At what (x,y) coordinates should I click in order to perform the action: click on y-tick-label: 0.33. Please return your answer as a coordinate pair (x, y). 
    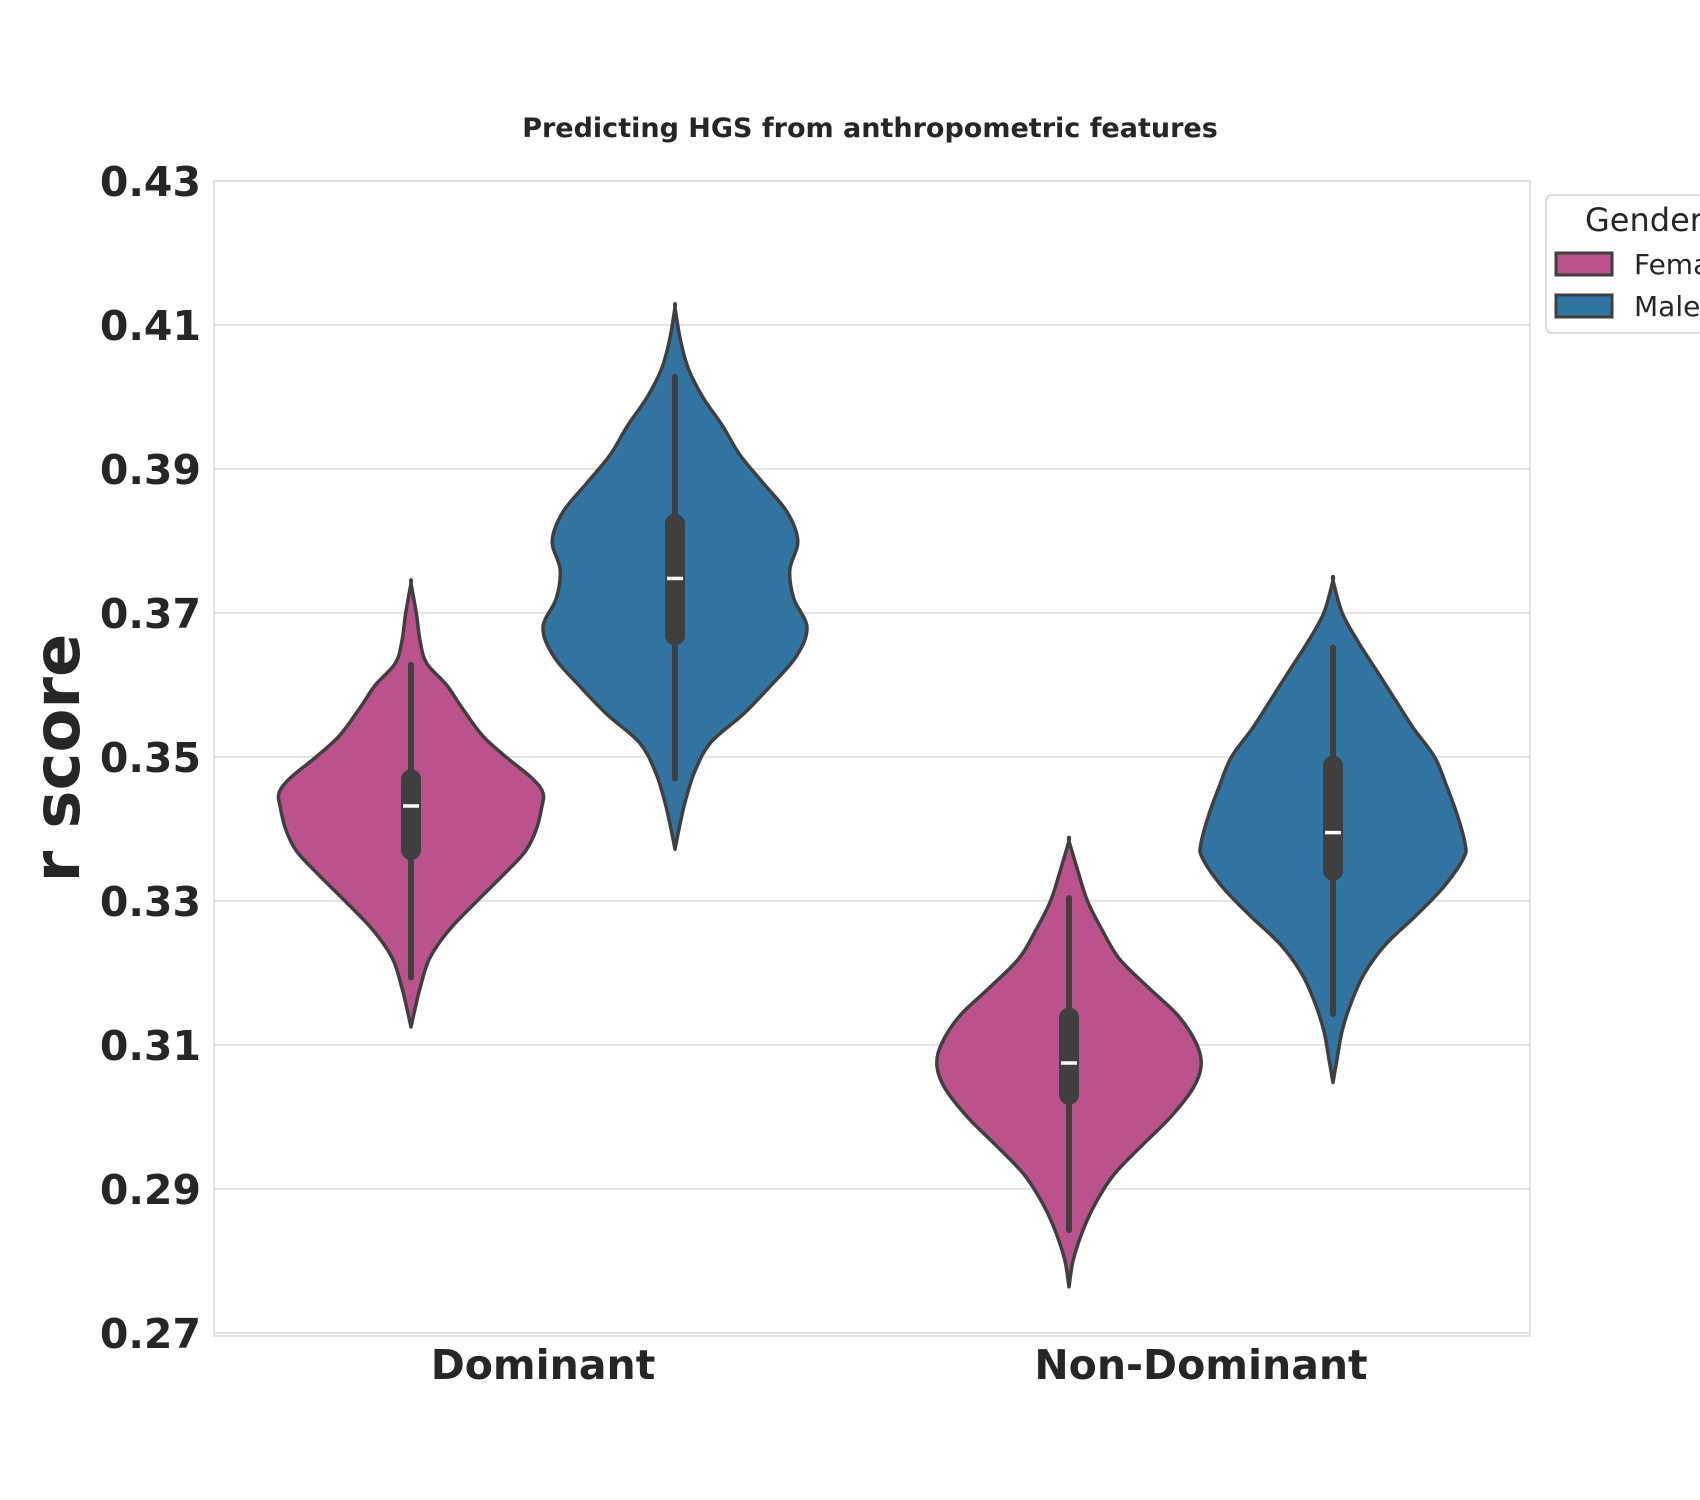
    Looking at the image, I should click on (150, 902).